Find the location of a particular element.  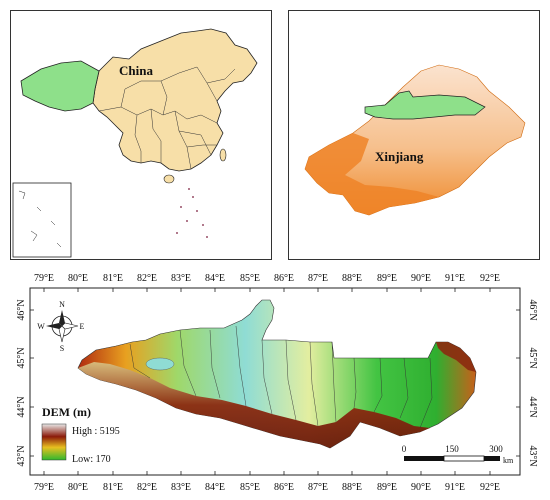

xinjiang-south-mountains is located at coordinates (372, 174).